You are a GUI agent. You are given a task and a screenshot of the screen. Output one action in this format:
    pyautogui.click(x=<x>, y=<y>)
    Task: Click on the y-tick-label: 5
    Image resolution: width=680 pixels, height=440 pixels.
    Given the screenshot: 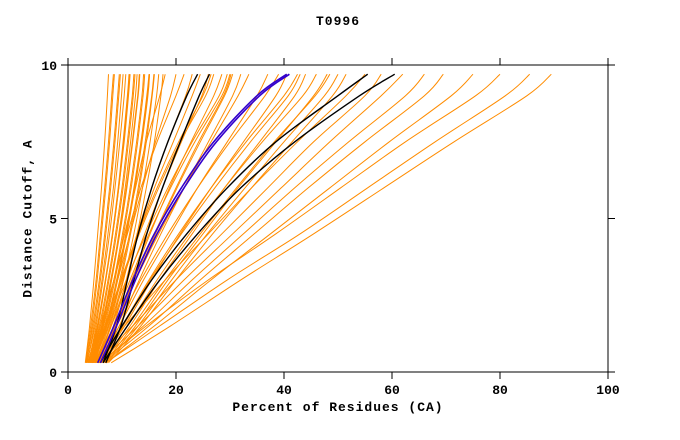 What is the action you would take?
    pyautogui.click(x=53, y=220)
    